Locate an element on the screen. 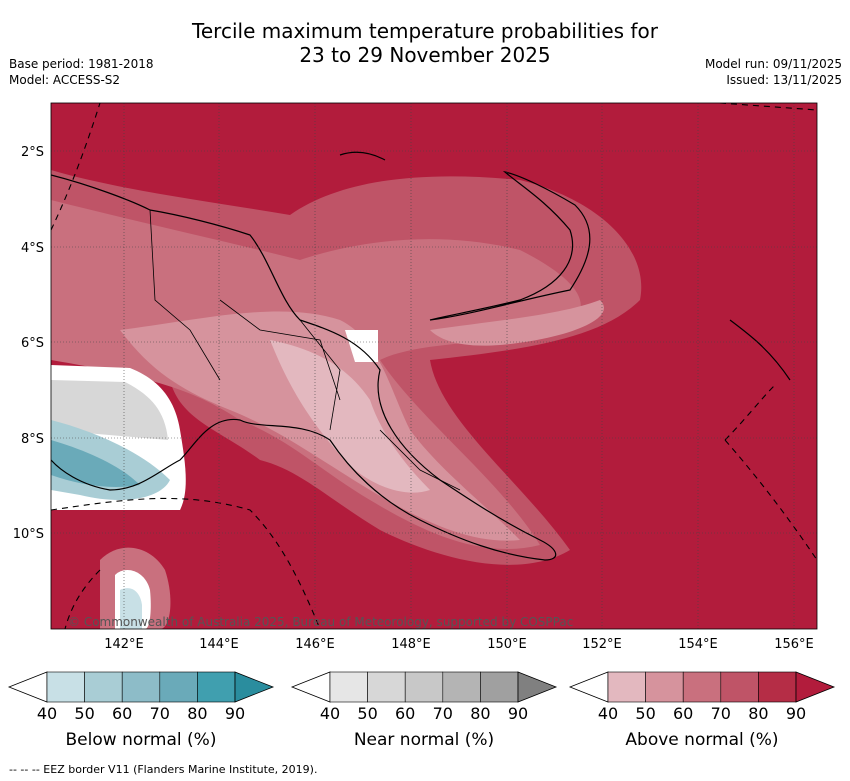 The height and width of the screenshot is (781, 850). near-normal-legend-low-arrow is located at coordinates (310, 687).